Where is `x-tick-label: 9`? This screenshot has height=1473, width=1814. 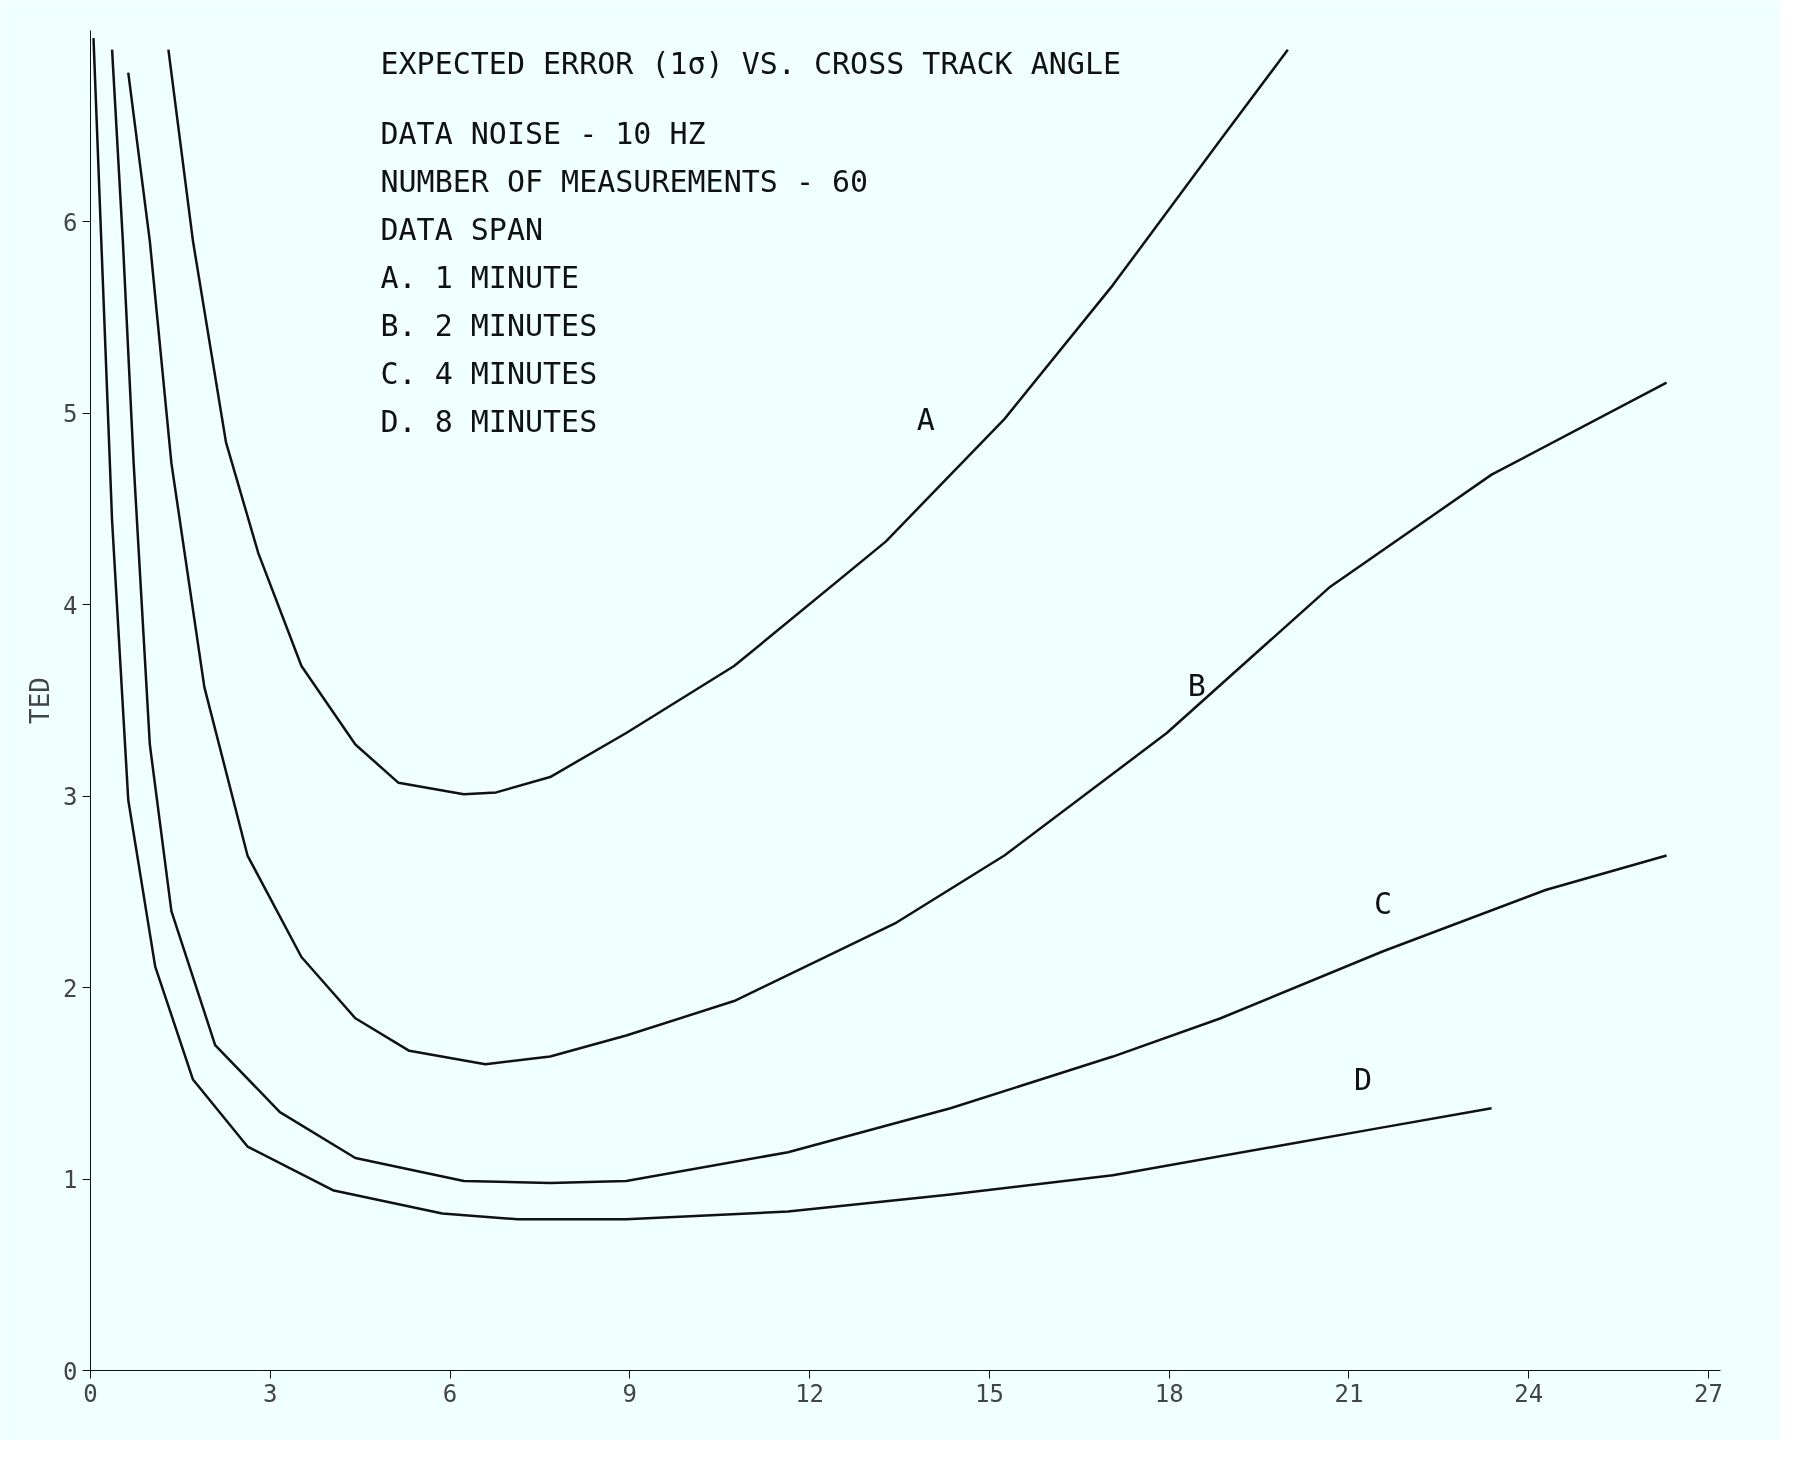 x-tick-label: 9 is located at coordinates (630, 1393).